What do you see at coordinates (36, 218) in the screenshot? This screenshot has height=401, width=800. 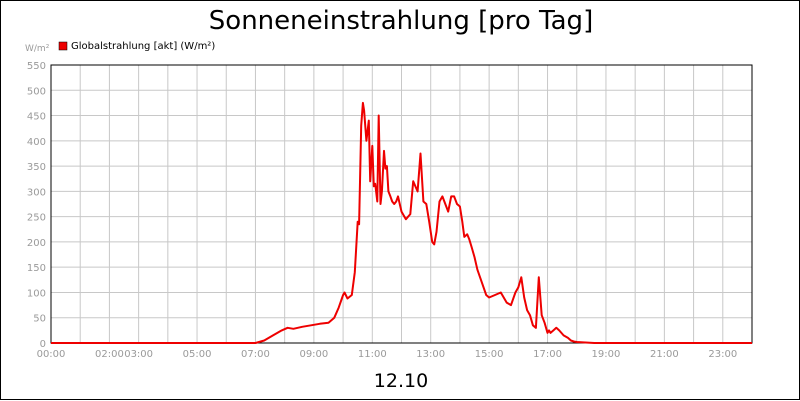 I see `y-tick-label: 250` at bounding box center [36, 218].